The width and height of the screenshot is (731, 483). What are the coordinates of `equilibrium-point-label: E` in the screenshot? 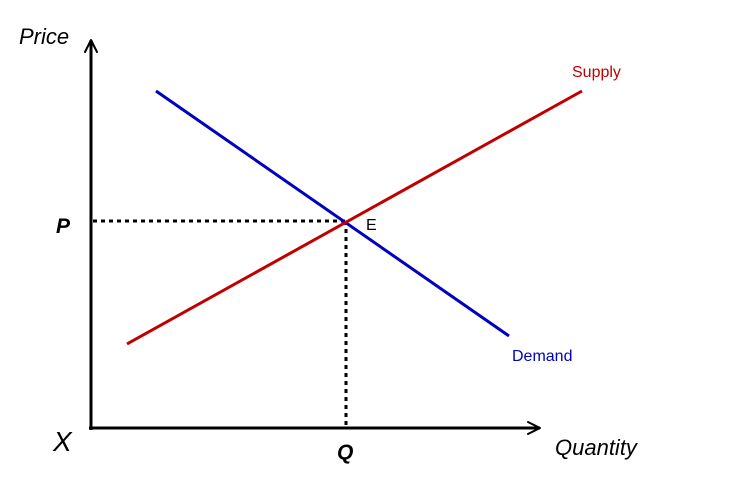 It's located at (371, 225).